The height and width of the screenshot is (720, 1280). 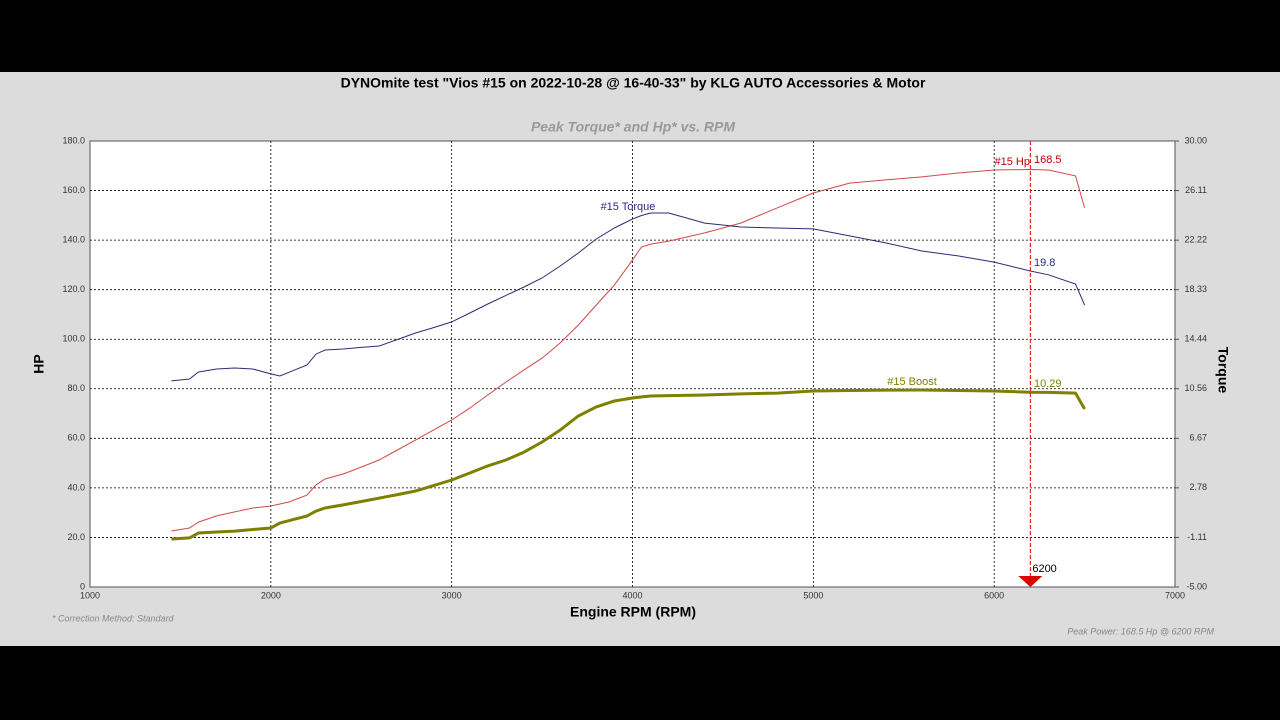 I want to click on y2-tick-label: 10.56, so click(x=1195, y=388).